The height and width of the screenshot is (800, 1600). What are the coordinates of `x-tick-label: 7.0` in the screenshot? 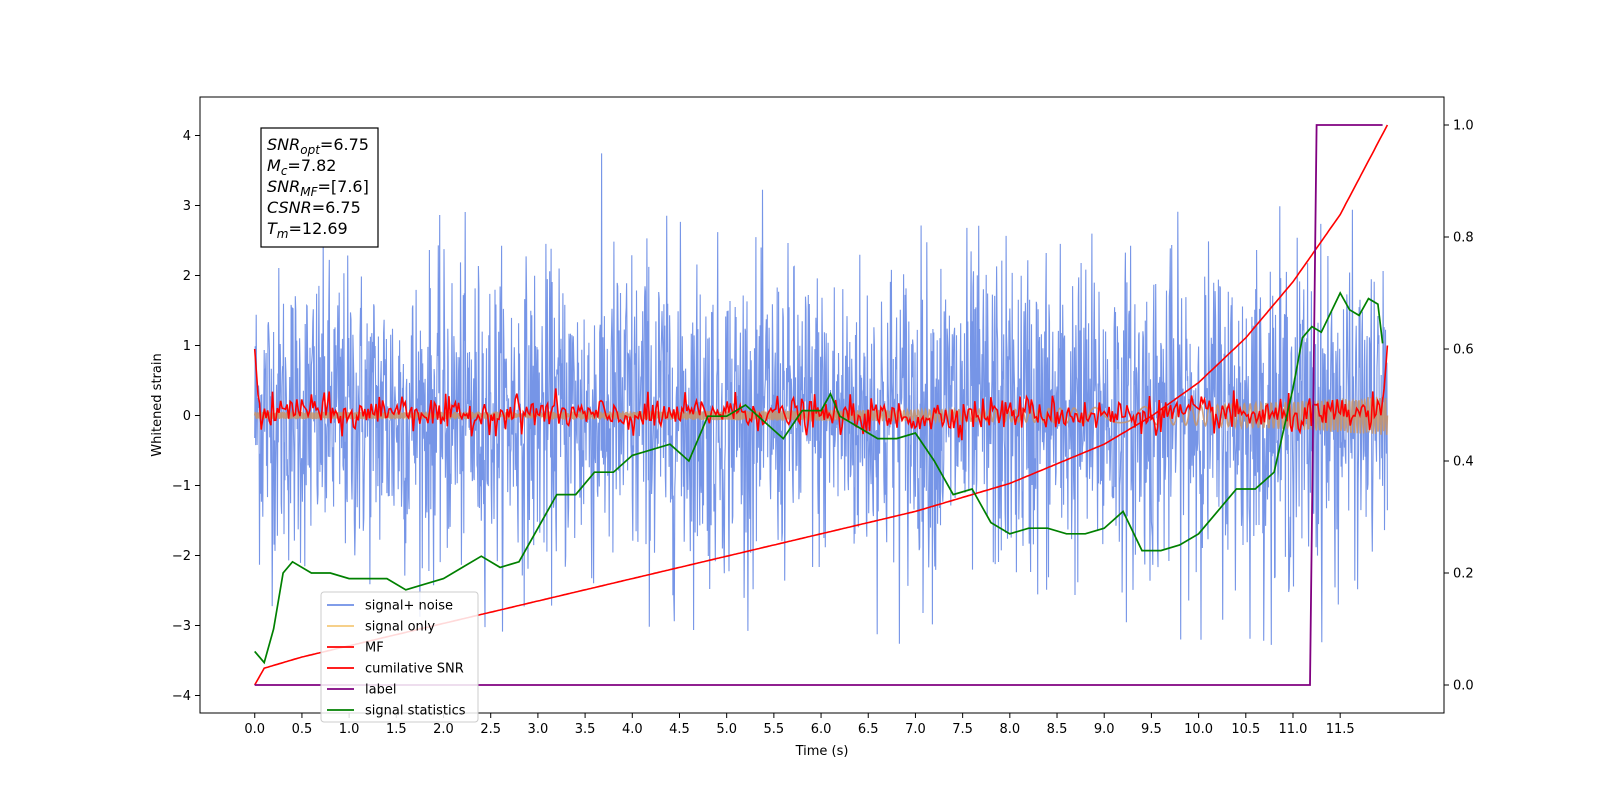 It's located at (915, 729).